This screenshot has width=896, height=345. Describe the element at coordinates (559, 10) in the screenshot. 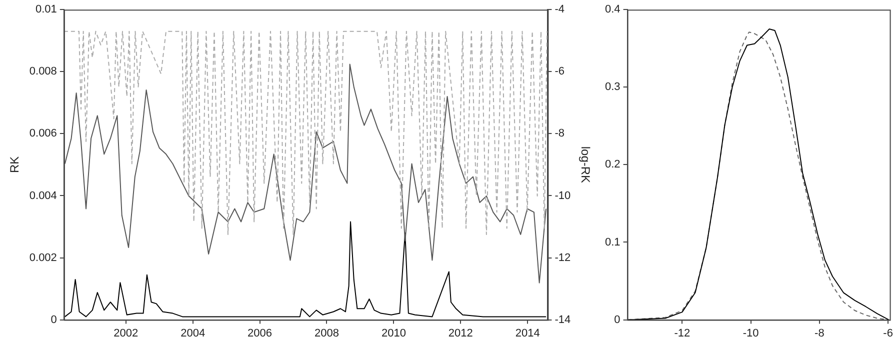

I see `y2-tick-label: -4` at that location.